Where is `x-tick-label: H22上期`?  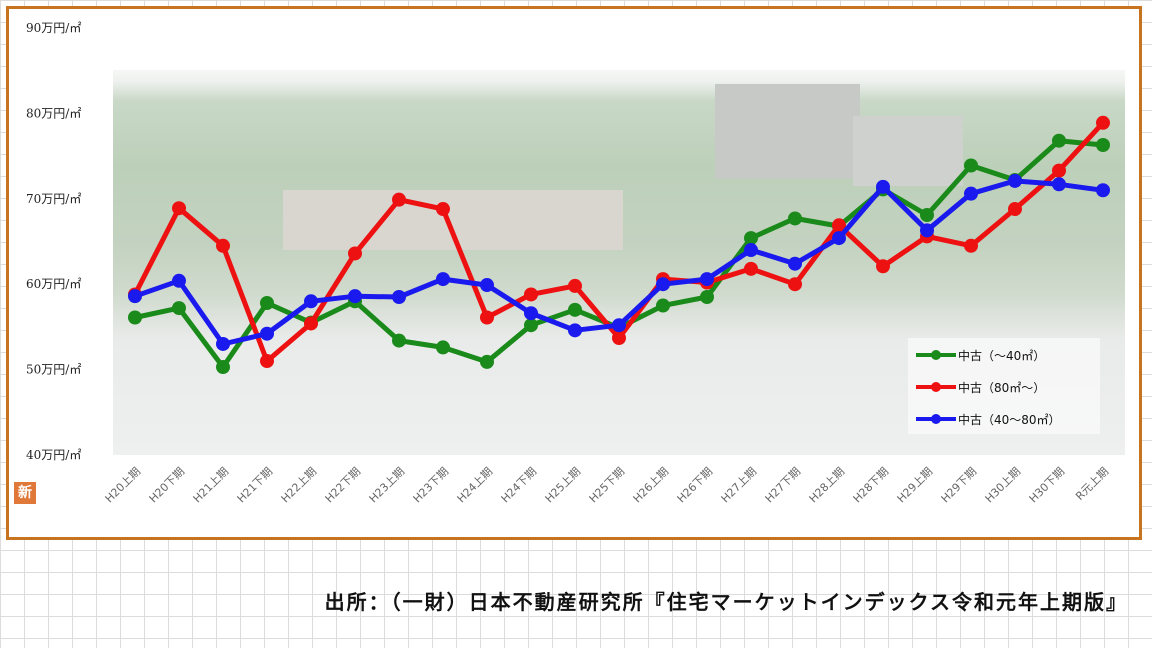 x-tick-label: H22上期 is located at coordinates (299, 485).